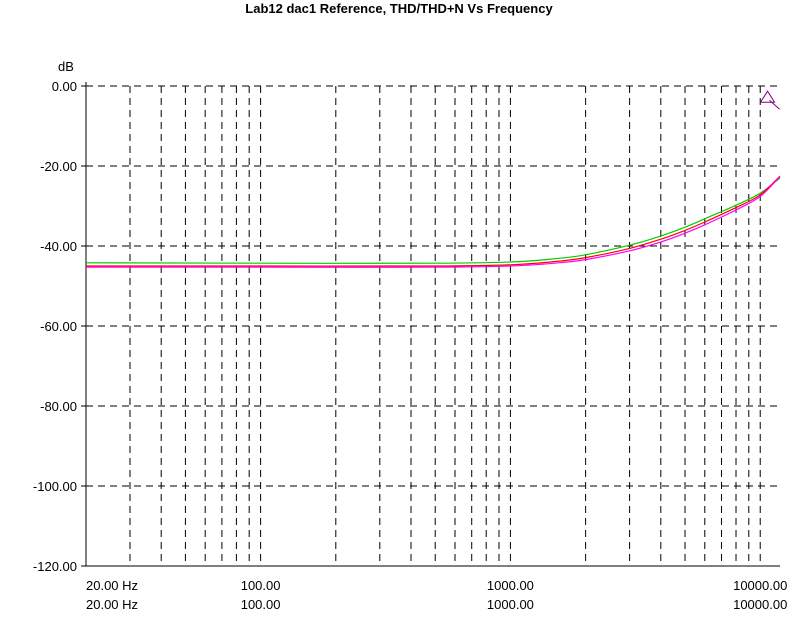  I want to click on y-tick-label: -60.00, so click(58, 326).